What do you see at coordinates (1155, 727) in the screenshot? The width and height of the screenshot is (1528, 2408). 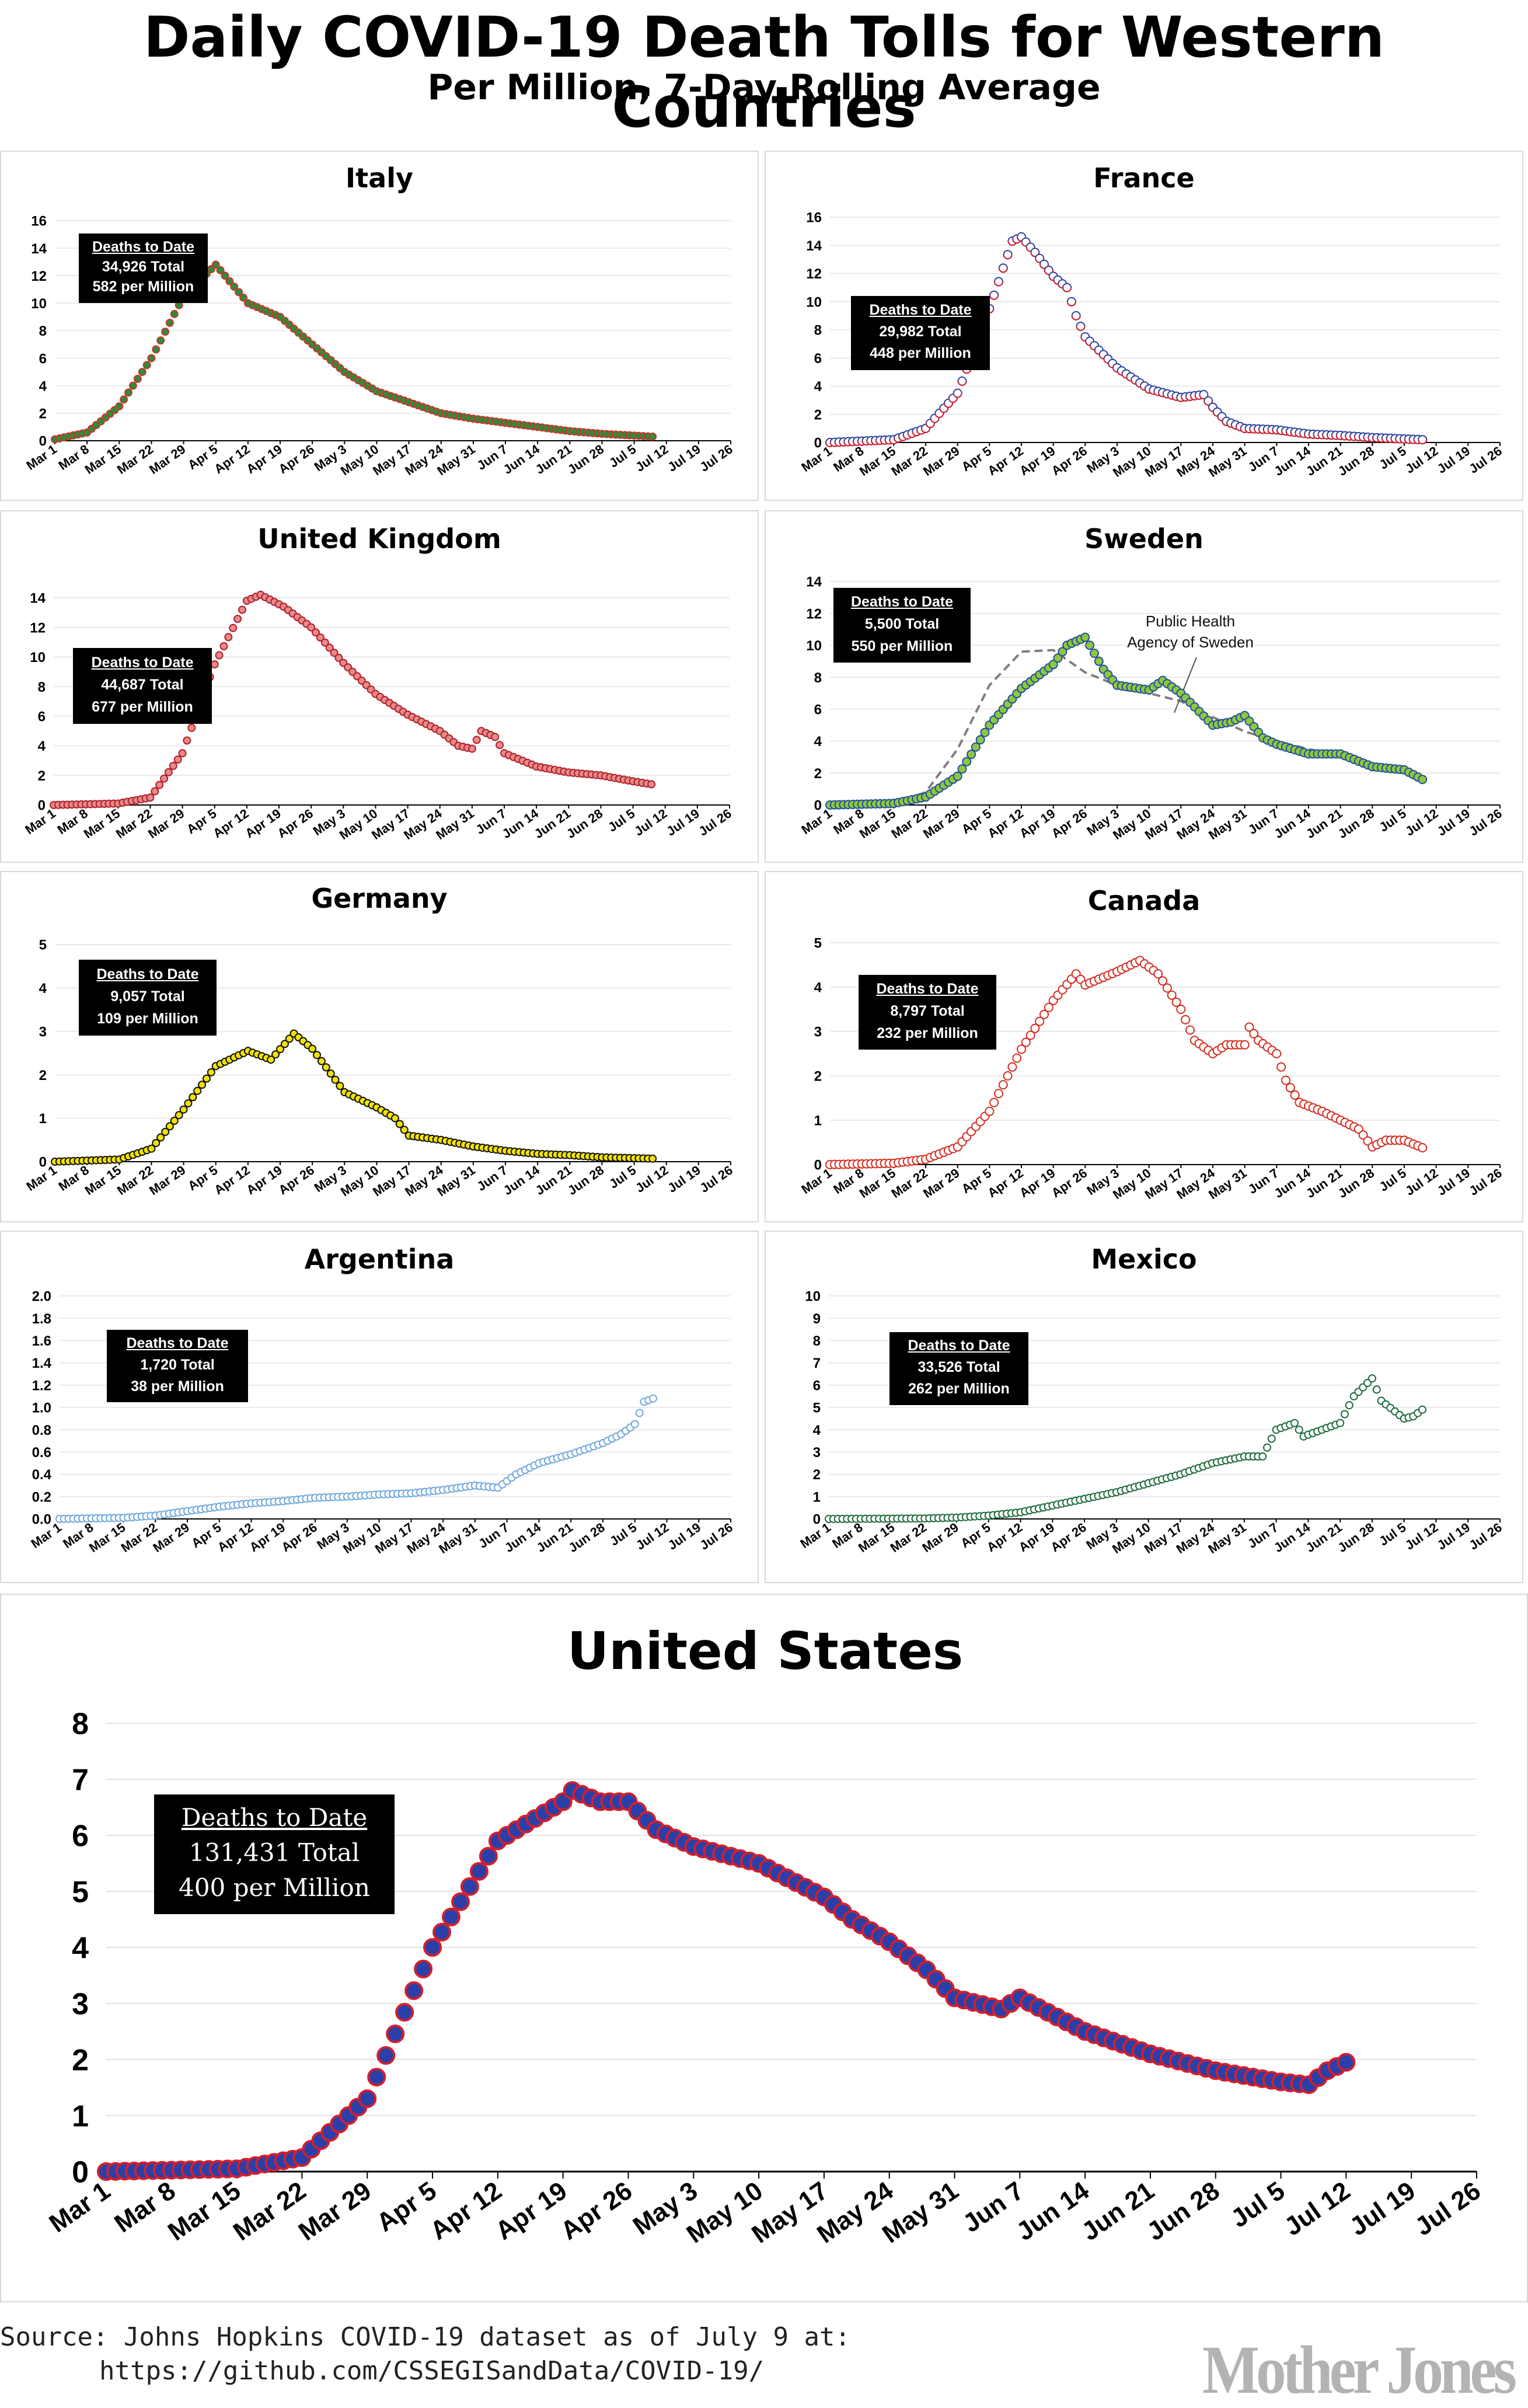 I see `sweden-reference-line` at bounding box center [1155, 727].